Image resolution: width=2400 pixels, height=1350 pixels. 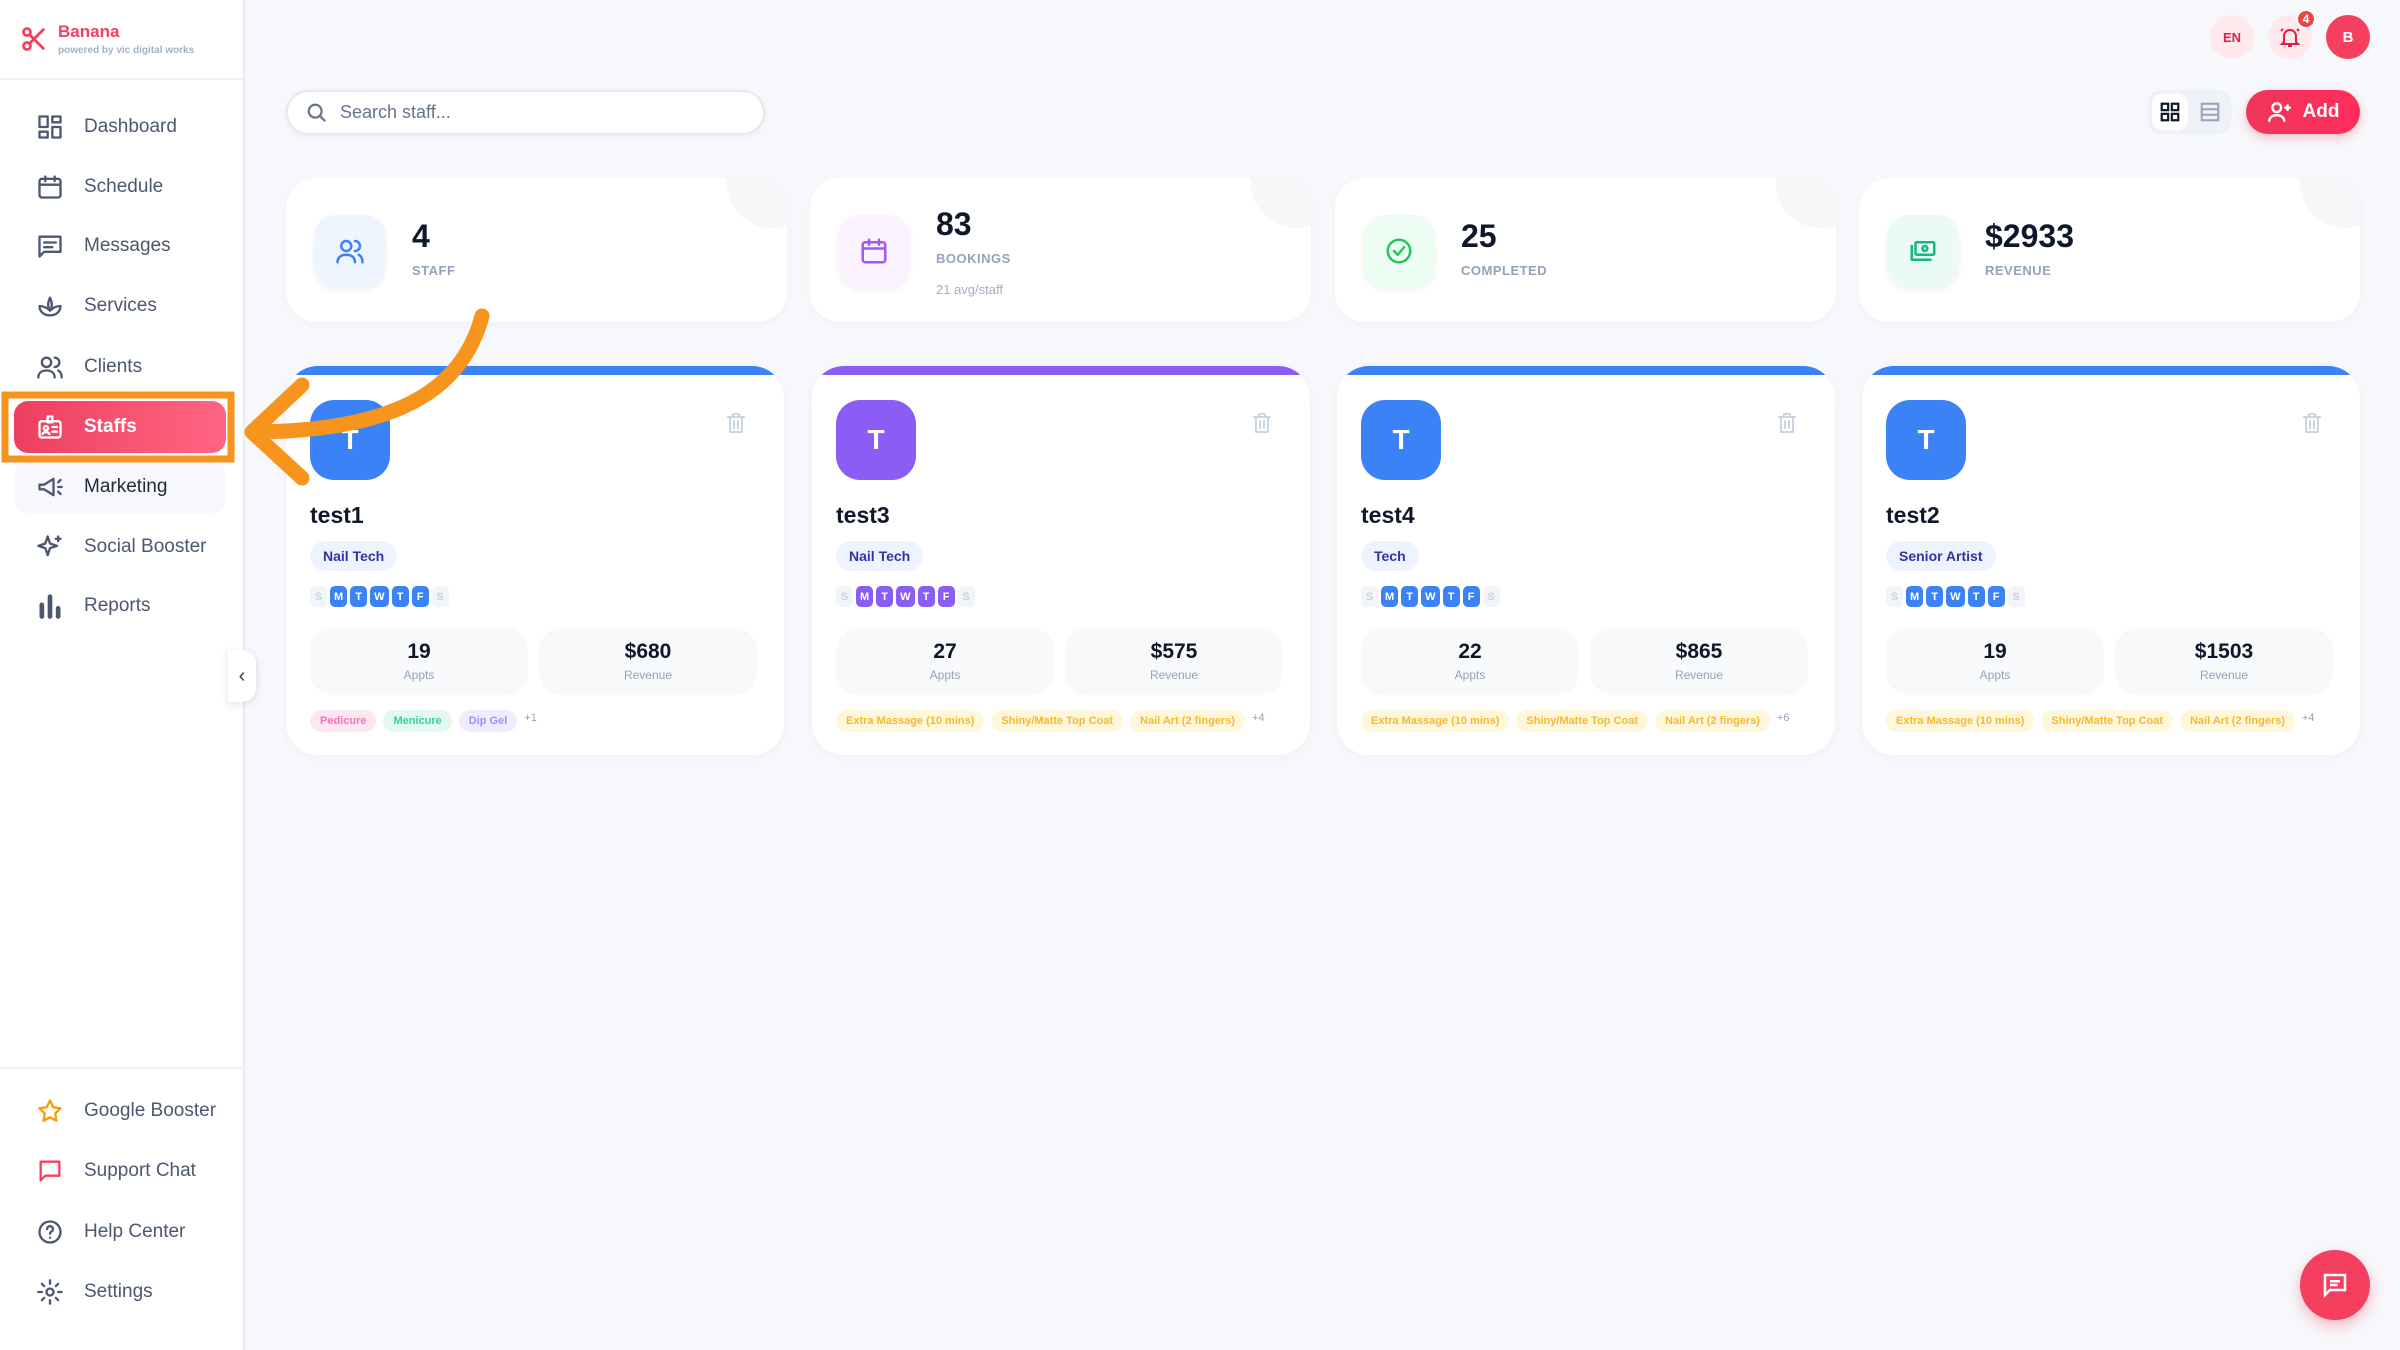 I want to click on stat-icon-badge, so click(x=1399, y=251).